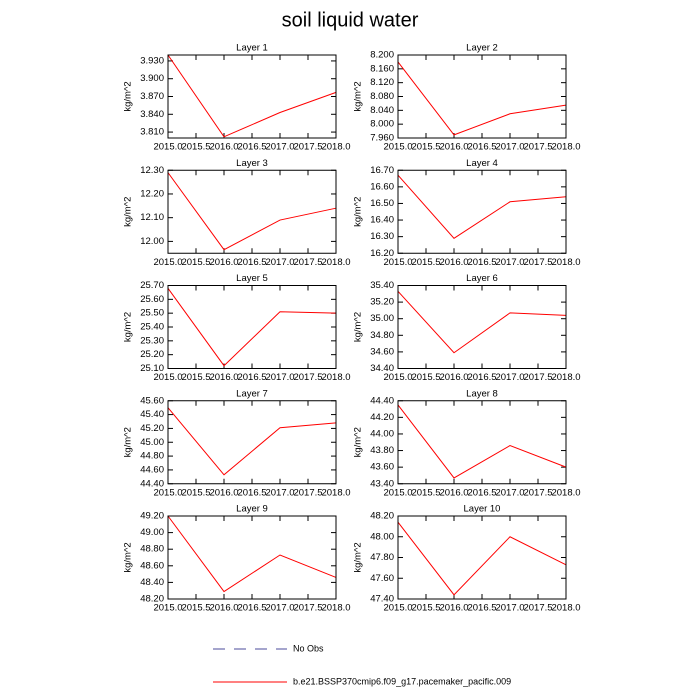 The height and width of the screenshot is (700, 700). I want to click on y-tick-label: 45.20, so click(152, 428).